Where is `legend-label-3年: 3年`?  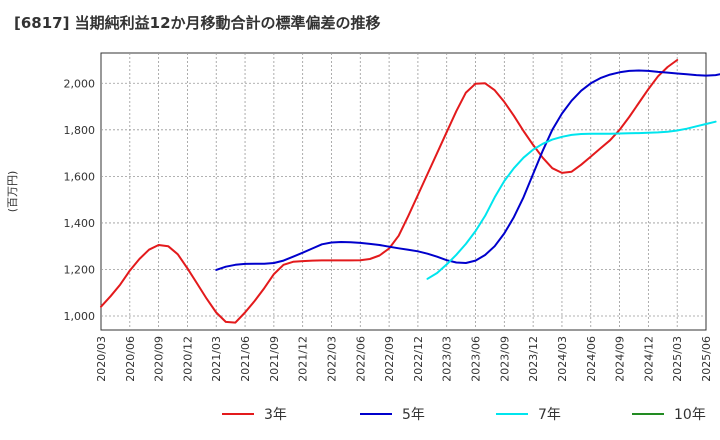
legend-label-3年: 3年 is located at coordinates (275, 415).